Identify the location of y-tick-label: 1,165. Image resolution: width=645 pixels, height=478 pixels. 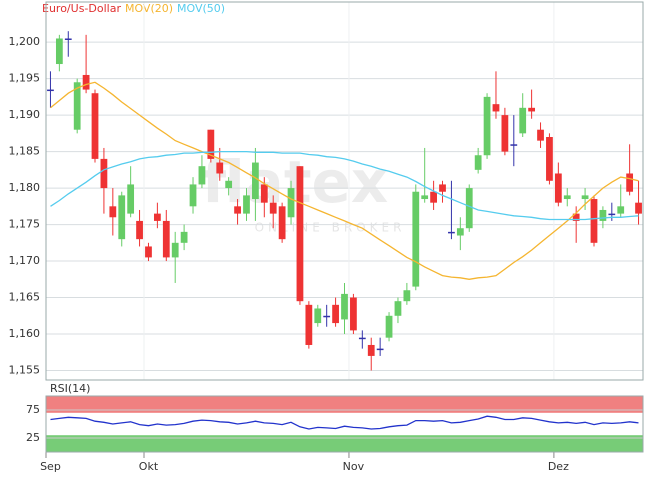
(25, 297).